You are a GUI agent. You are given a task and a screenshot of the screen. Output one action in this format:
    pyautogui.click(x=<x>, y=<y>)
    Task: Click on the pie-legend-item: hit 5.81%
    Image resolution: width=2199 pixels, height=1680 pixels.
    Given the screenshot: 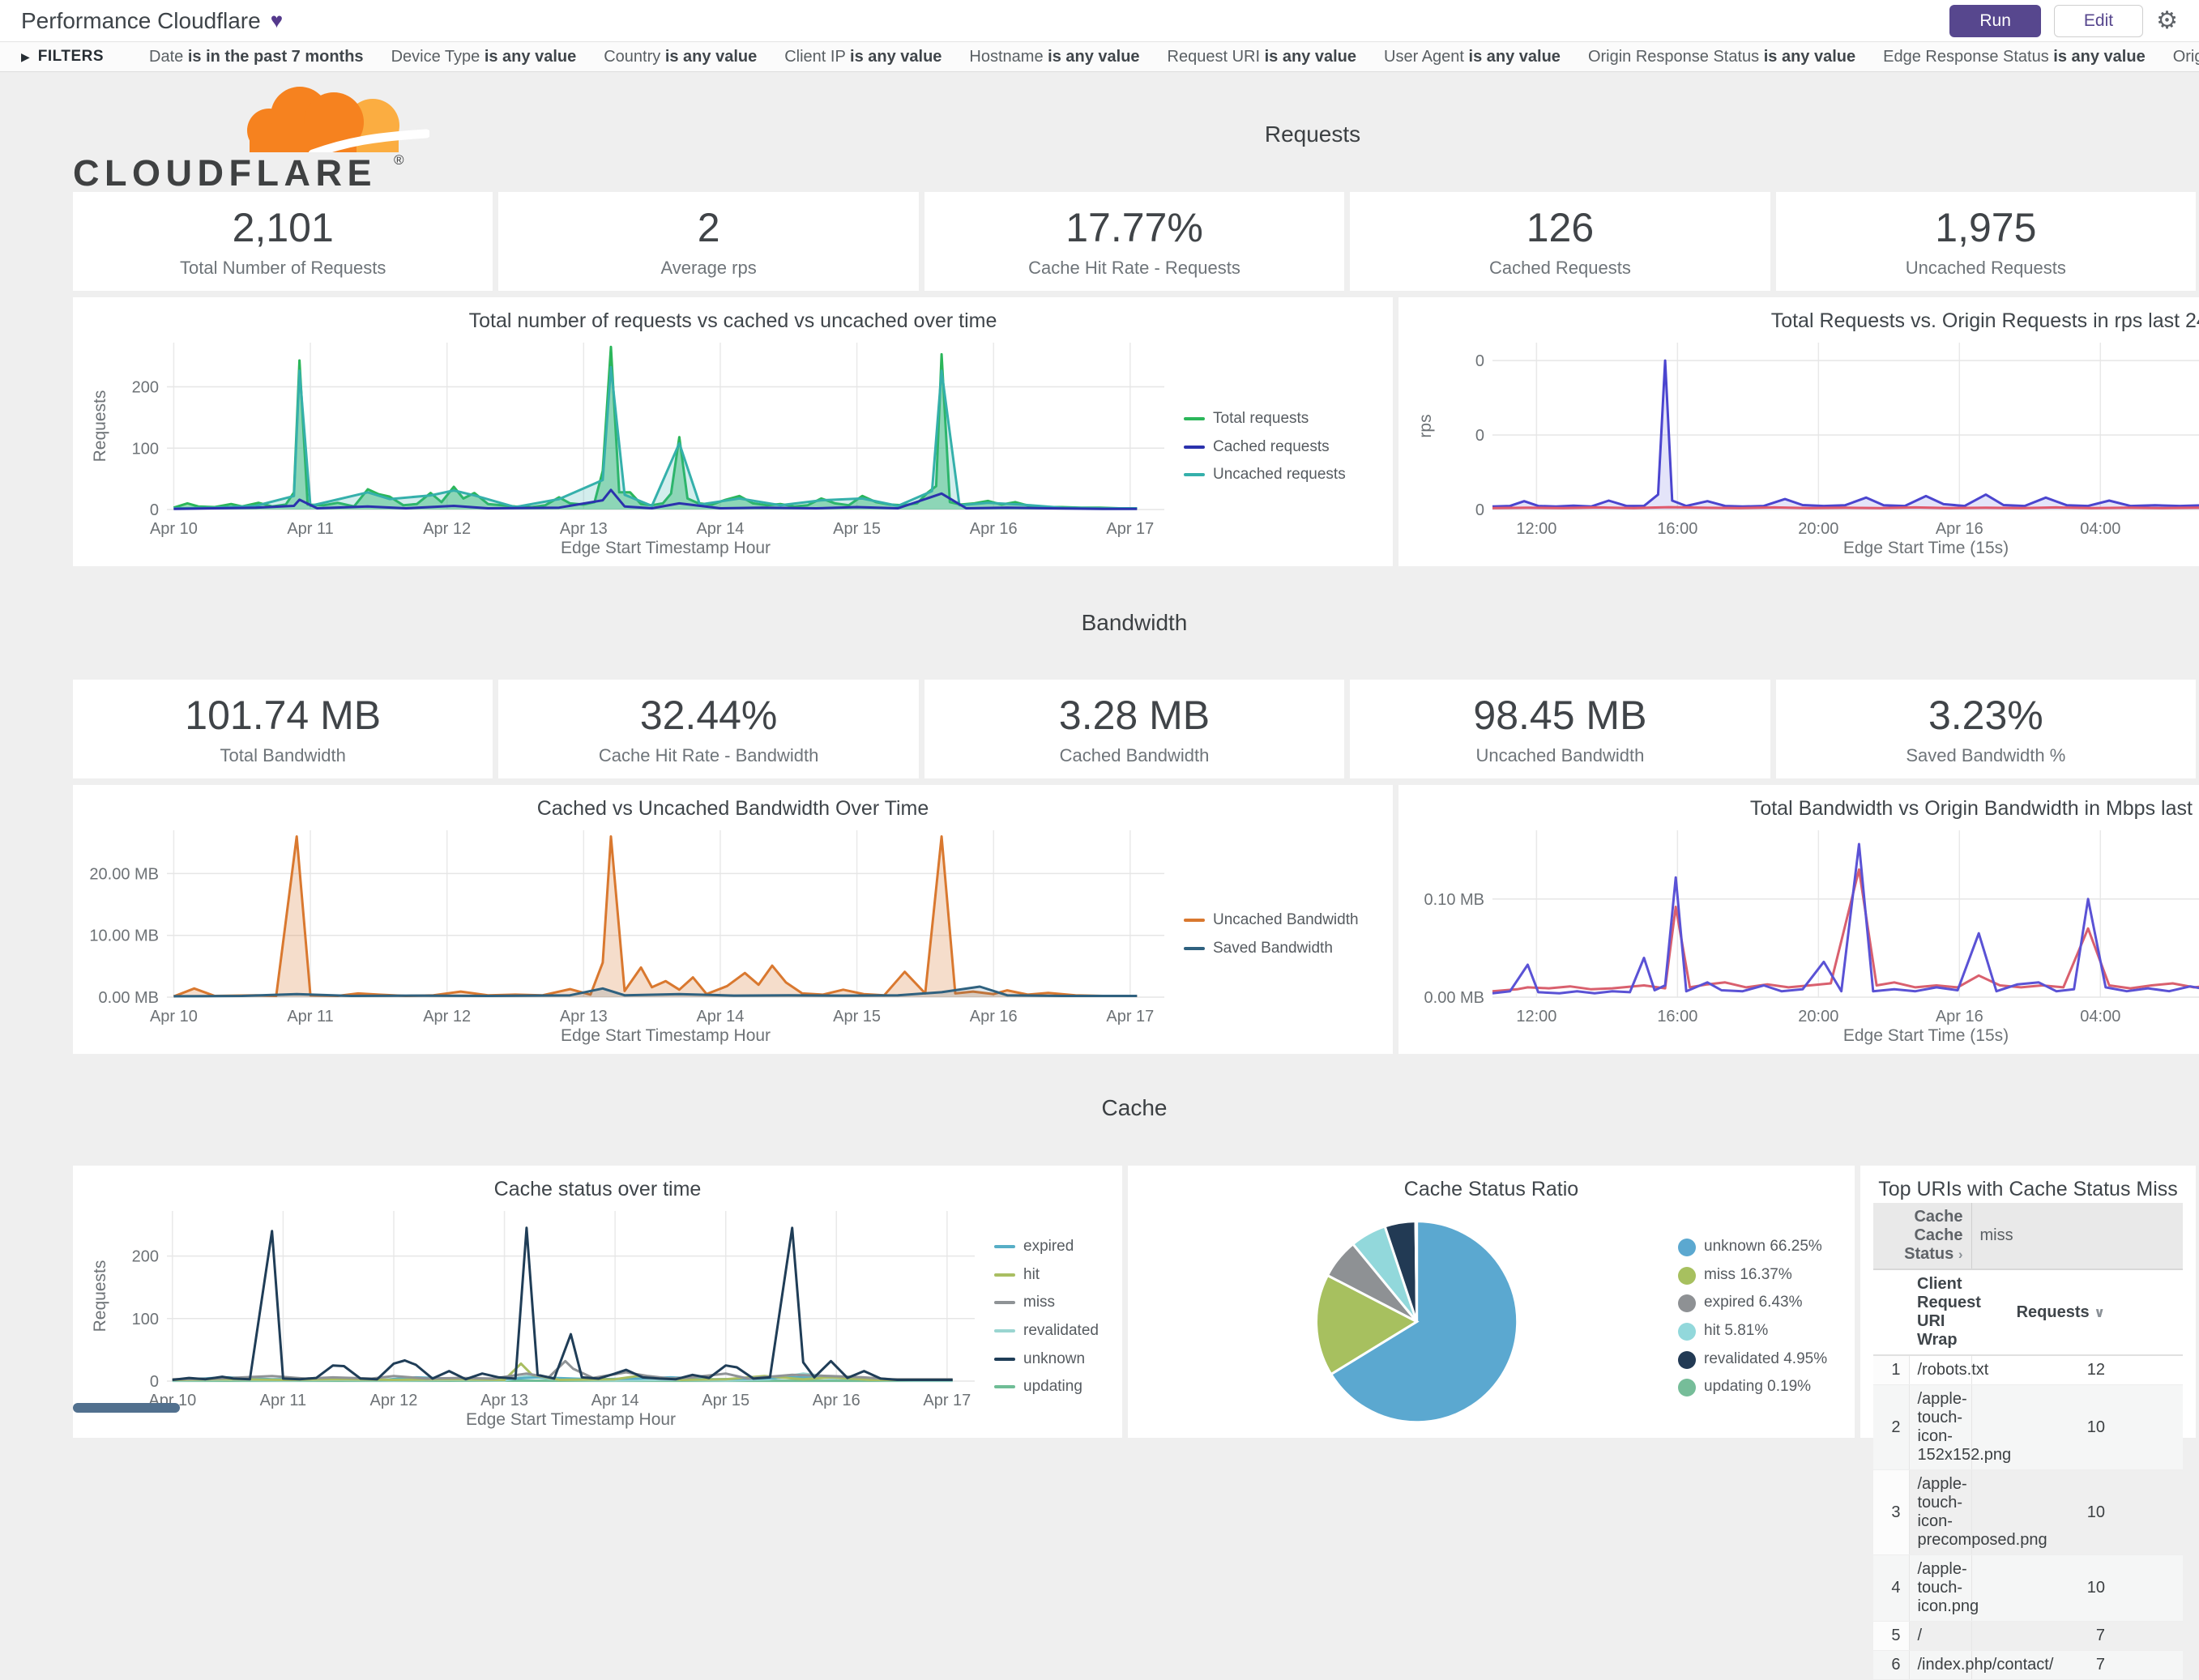 What is the action you would take?
    pyautogui.click(x=1760, y=1331)
    